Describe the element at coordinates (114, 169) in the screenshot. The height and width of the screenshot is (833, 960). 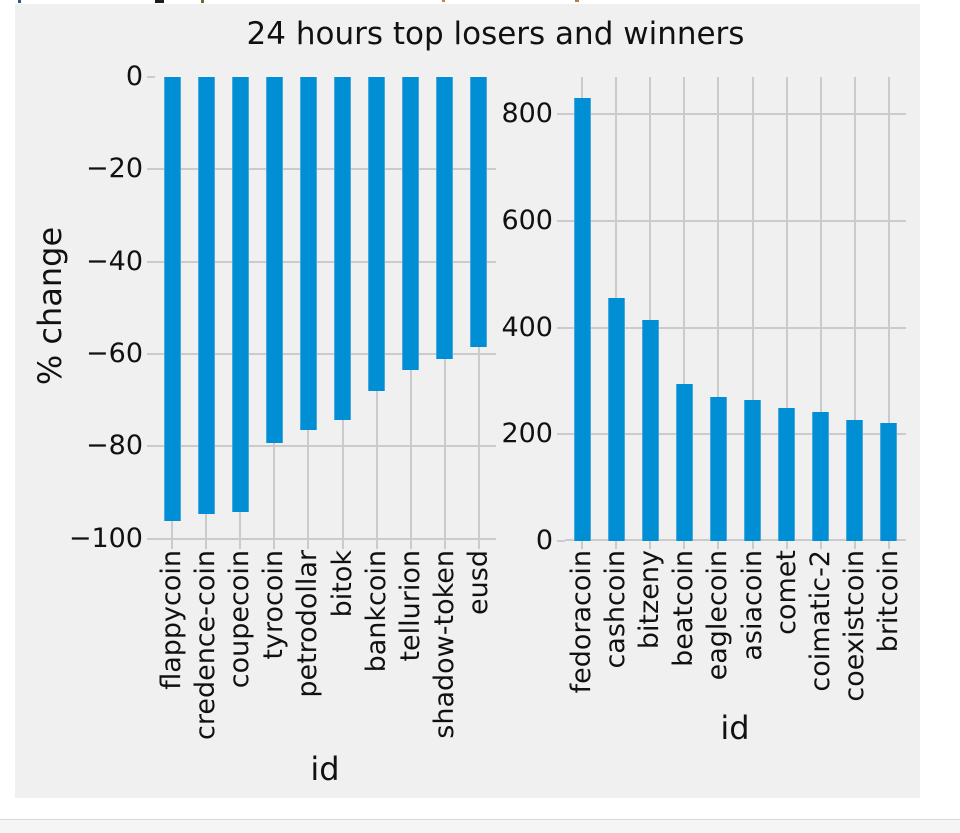
I see `y-tick-label: −20` at that location.